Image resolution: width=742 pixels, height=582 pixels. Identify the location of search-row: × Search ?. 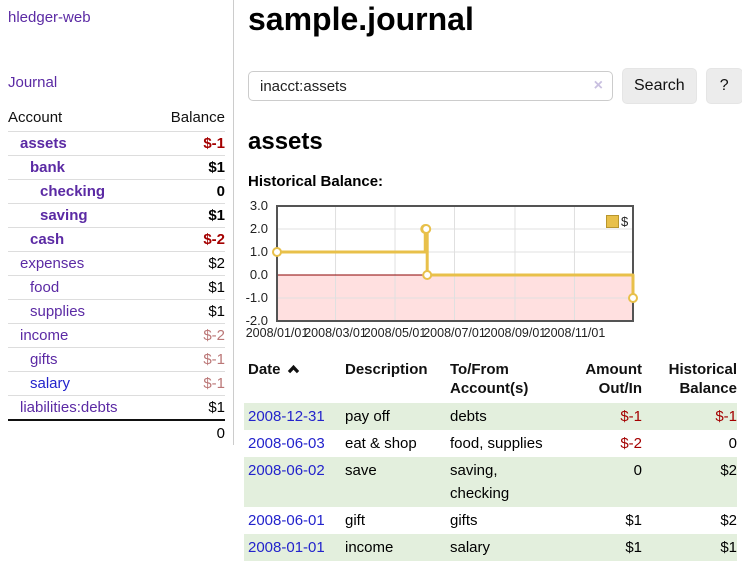
(495, 86).